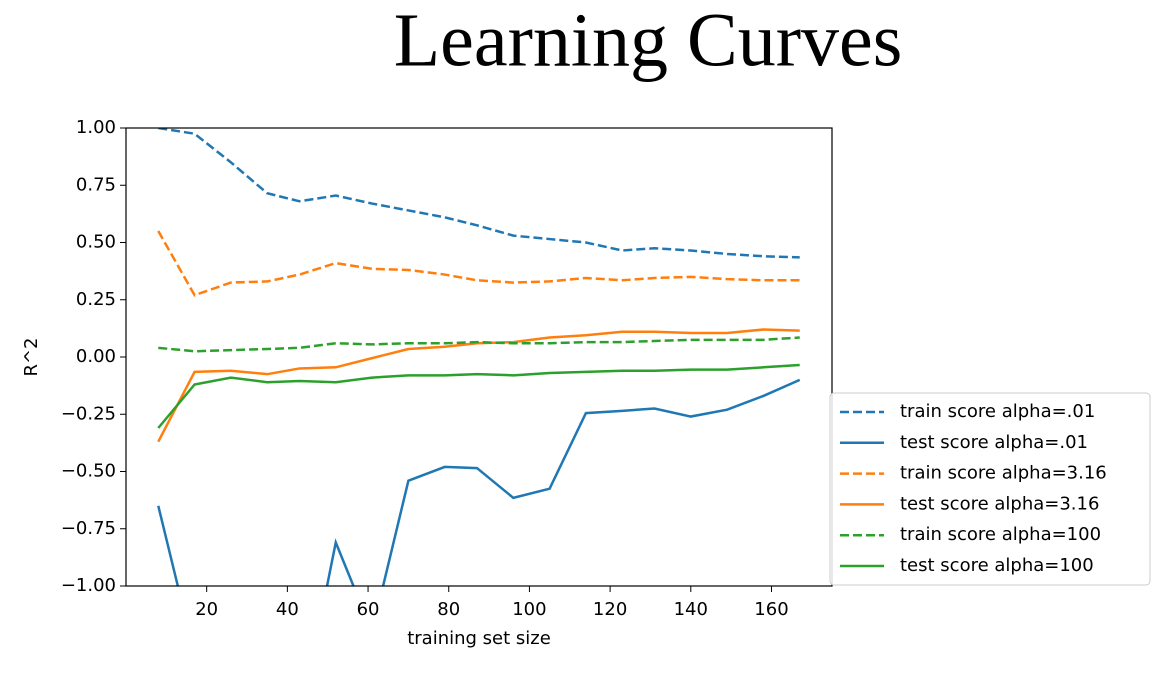  Describe the element at coordinates (529, 609) in the screenshot. I see `x-tick-label: 100` at that location.